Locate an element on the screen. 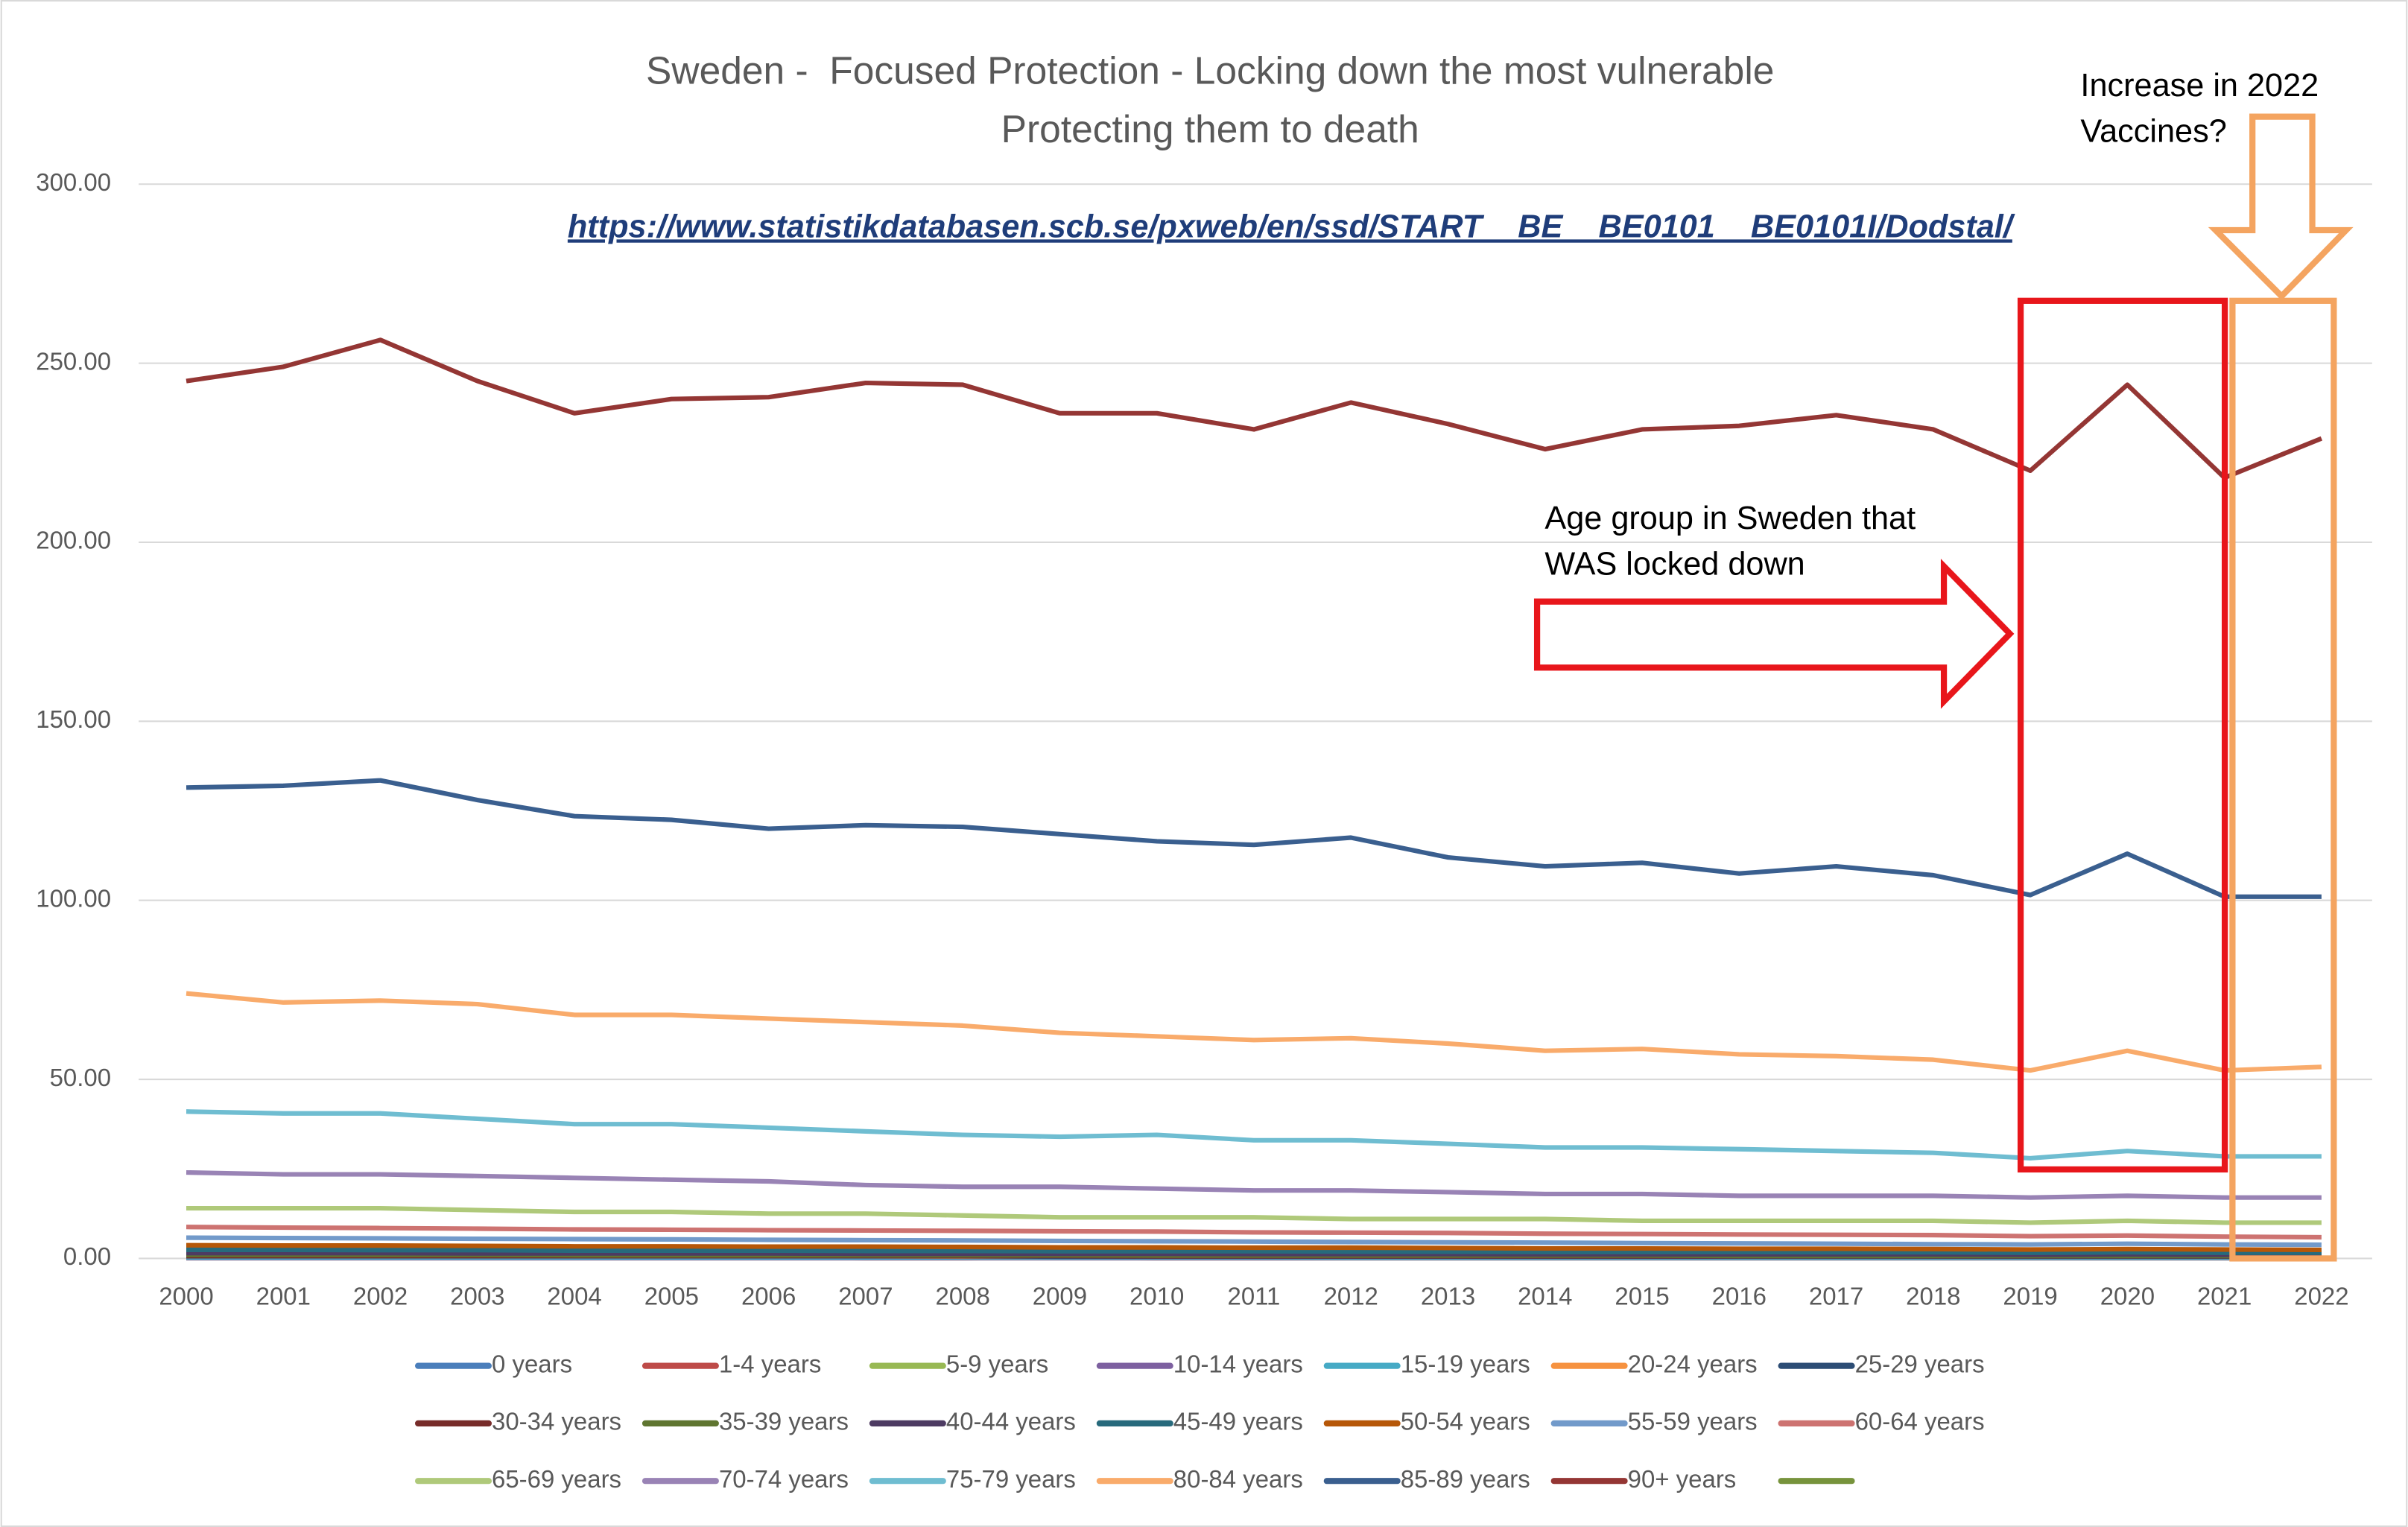 The width and height of the screenshot is (2408, 1527). annotation: Vaccines? is located at coordinates (2153, 132).